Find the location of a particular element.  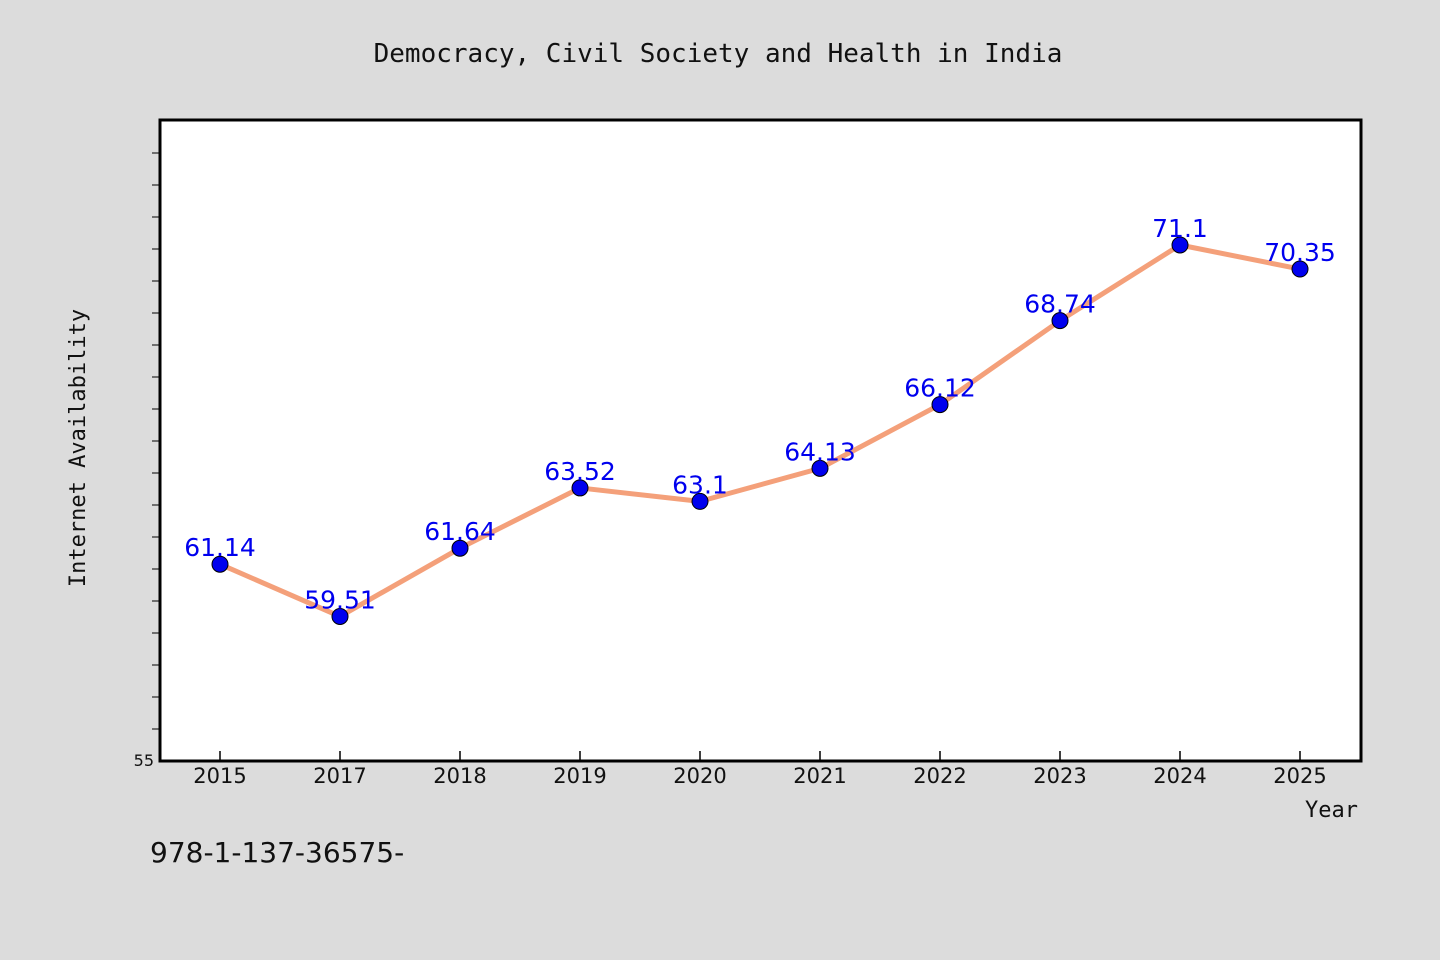

y-tick-label: 55 is located at coordinates (144, 760).